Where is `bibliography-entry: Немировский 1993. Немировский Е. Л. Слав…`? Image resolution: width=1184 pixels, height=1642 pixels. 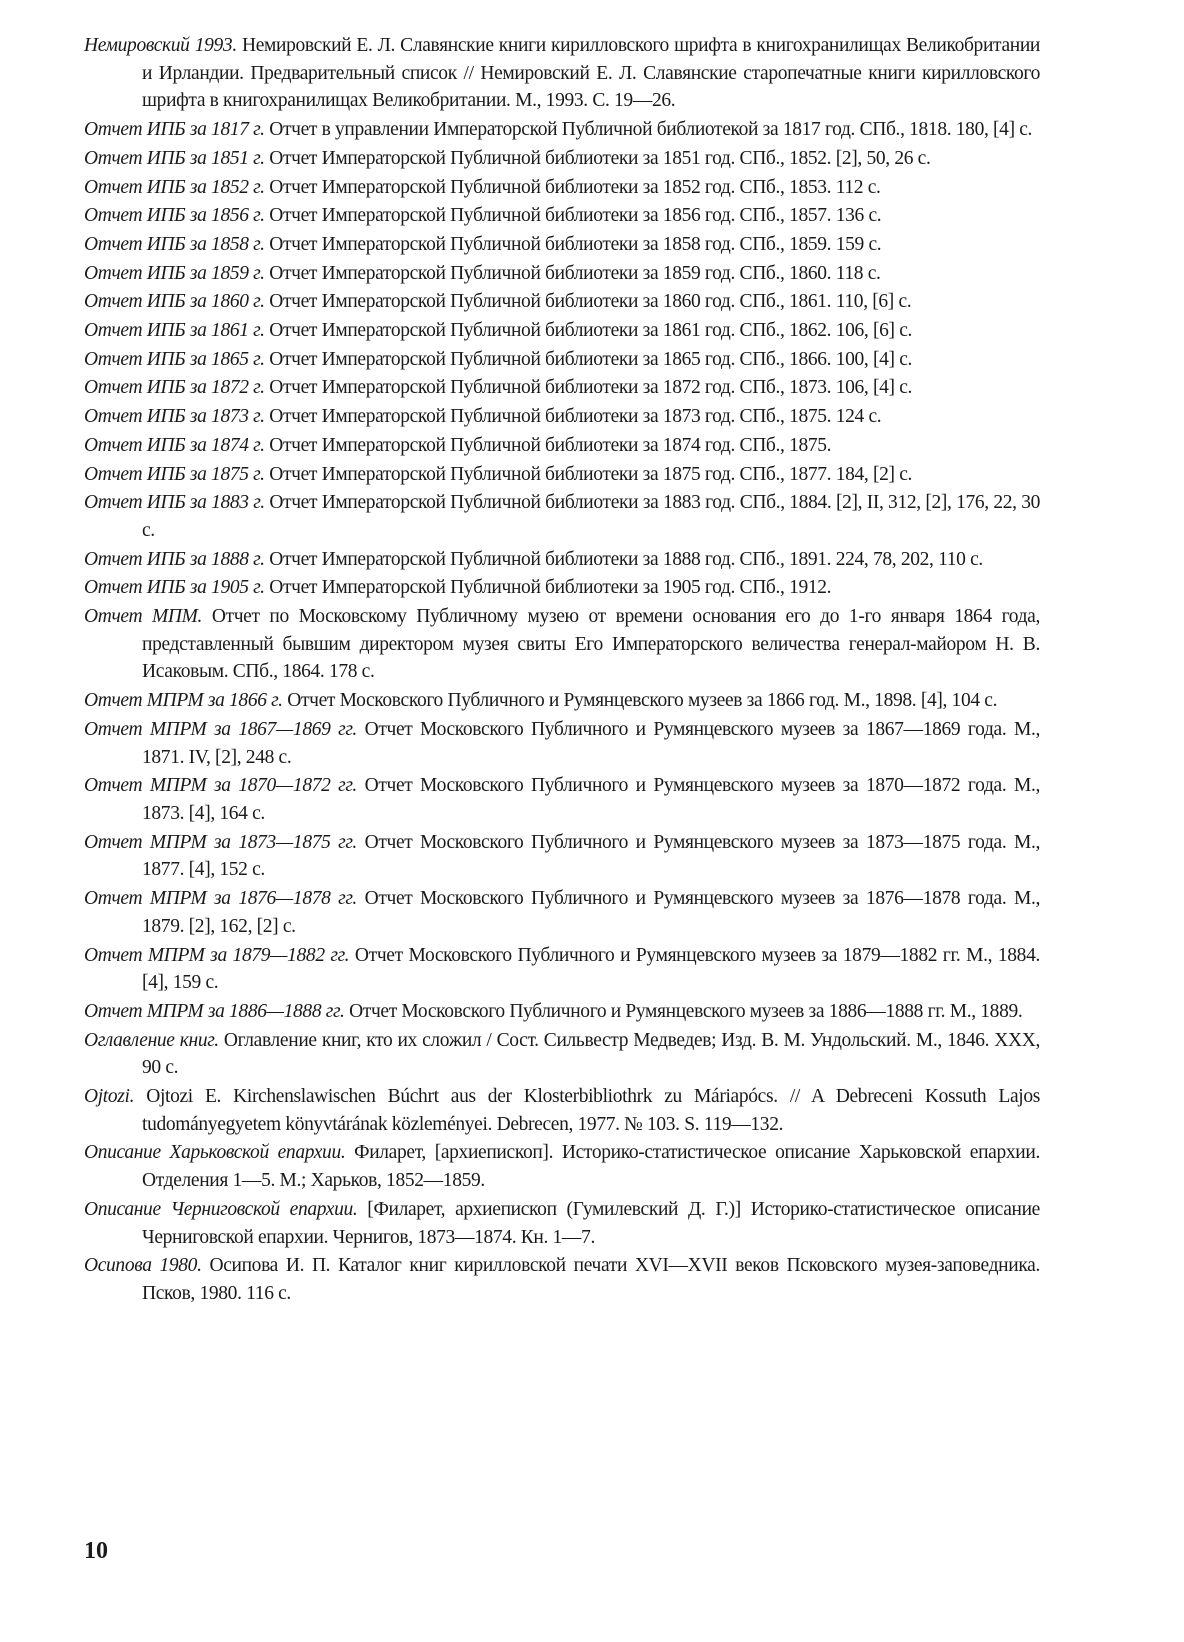
bibliography-entry: Немировский 1993. Немировский Е. Л. Слав… is located at coordinates (562, 73).